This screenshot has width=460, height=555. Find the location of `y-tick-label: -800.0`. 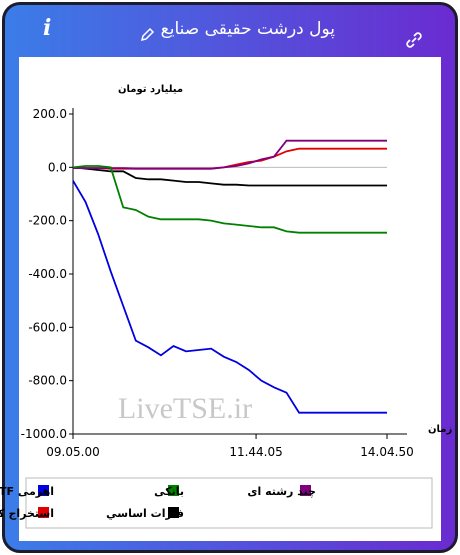

y-tick-label: -800.0 is located at coordinates (47, 381).